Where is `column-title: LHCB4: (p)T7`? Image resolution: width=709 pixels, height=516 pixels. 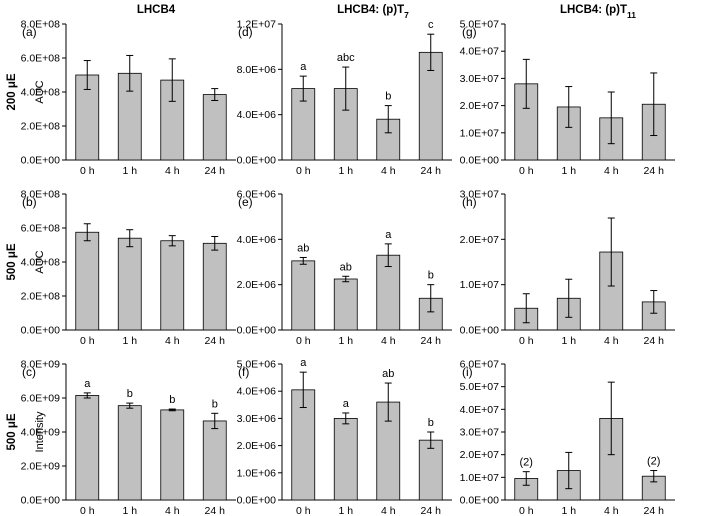 column-title: LHCB4: (p)T7 is located at coordinates (373, 12).